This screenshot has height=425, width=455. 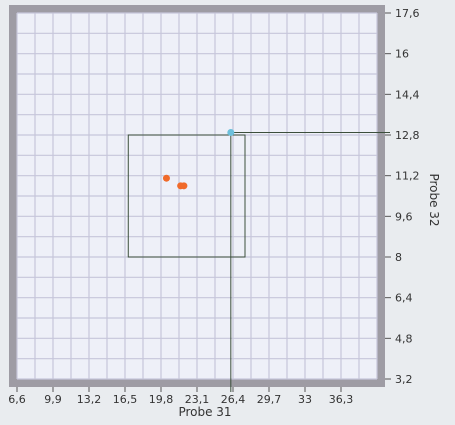 What do you see at coordinates (197, 399) in the screenshot?
I see `x-tick-label: 23,1` at bounding box center [197, 399].